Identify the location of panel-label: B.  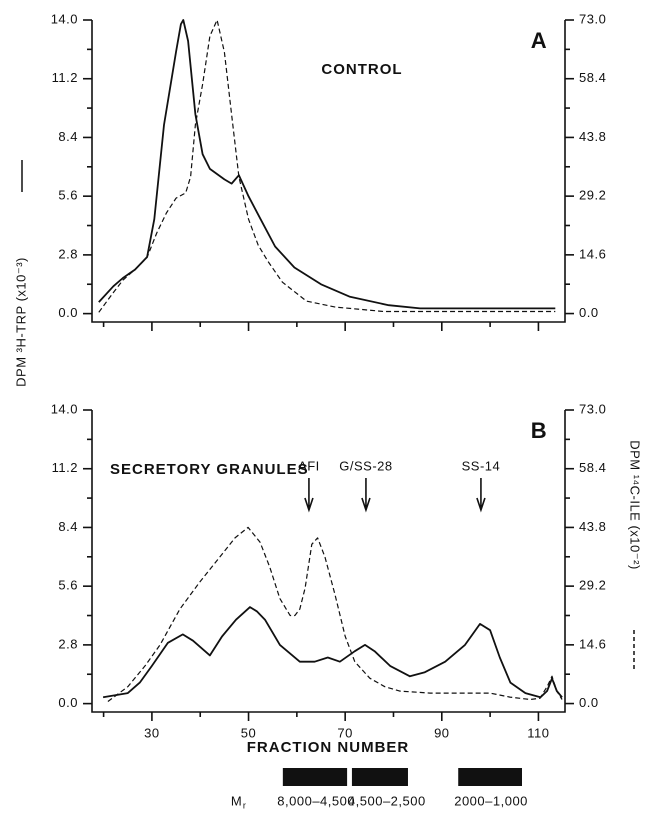
(539, 430).